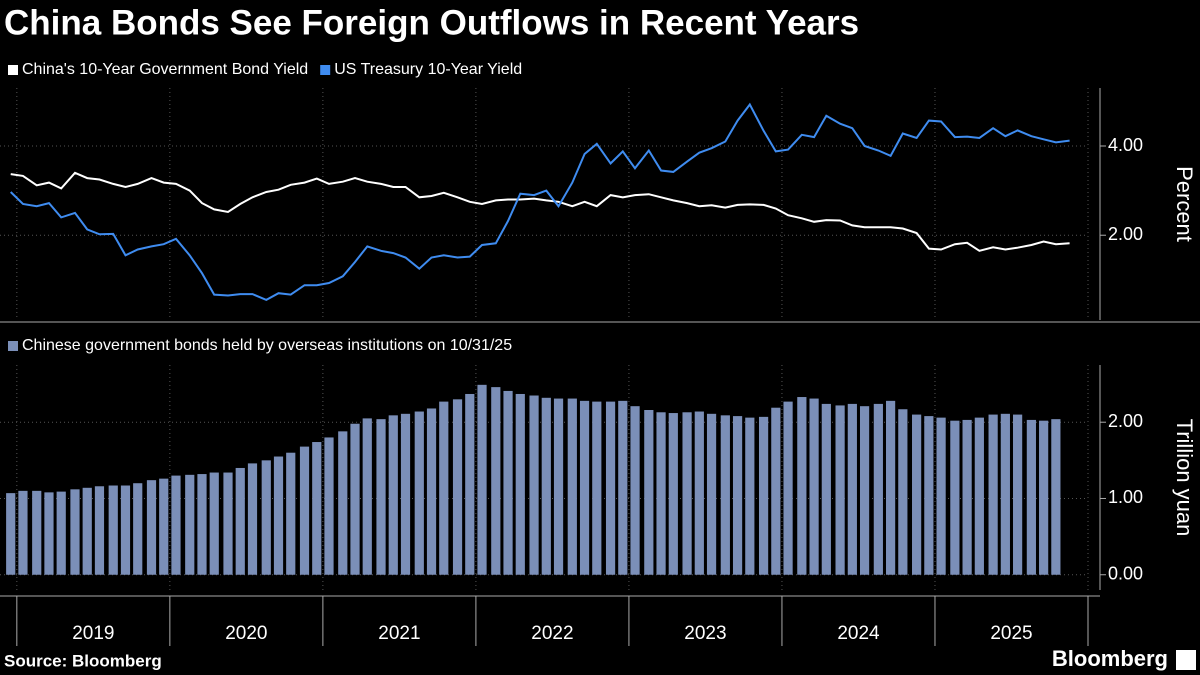 Image resolution: width=1200 pixels, height=675 pixels. Describe the element at coordinates (540, 211) in the screenshot. I see `yield-line` at that location.